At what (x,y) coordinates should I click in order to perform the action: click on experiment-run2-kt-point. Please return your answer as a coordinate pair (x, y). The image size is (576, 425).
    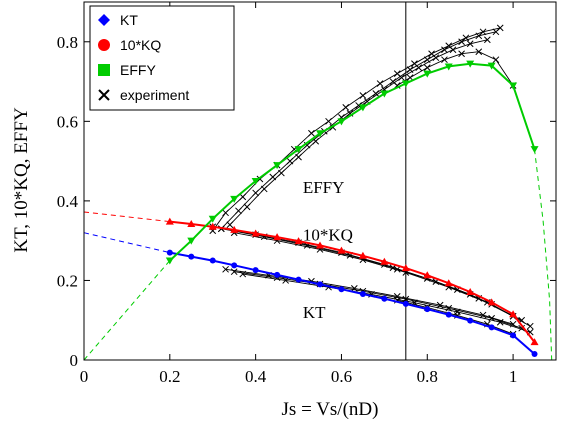
    Looking at the image, I should click on (234, 272).